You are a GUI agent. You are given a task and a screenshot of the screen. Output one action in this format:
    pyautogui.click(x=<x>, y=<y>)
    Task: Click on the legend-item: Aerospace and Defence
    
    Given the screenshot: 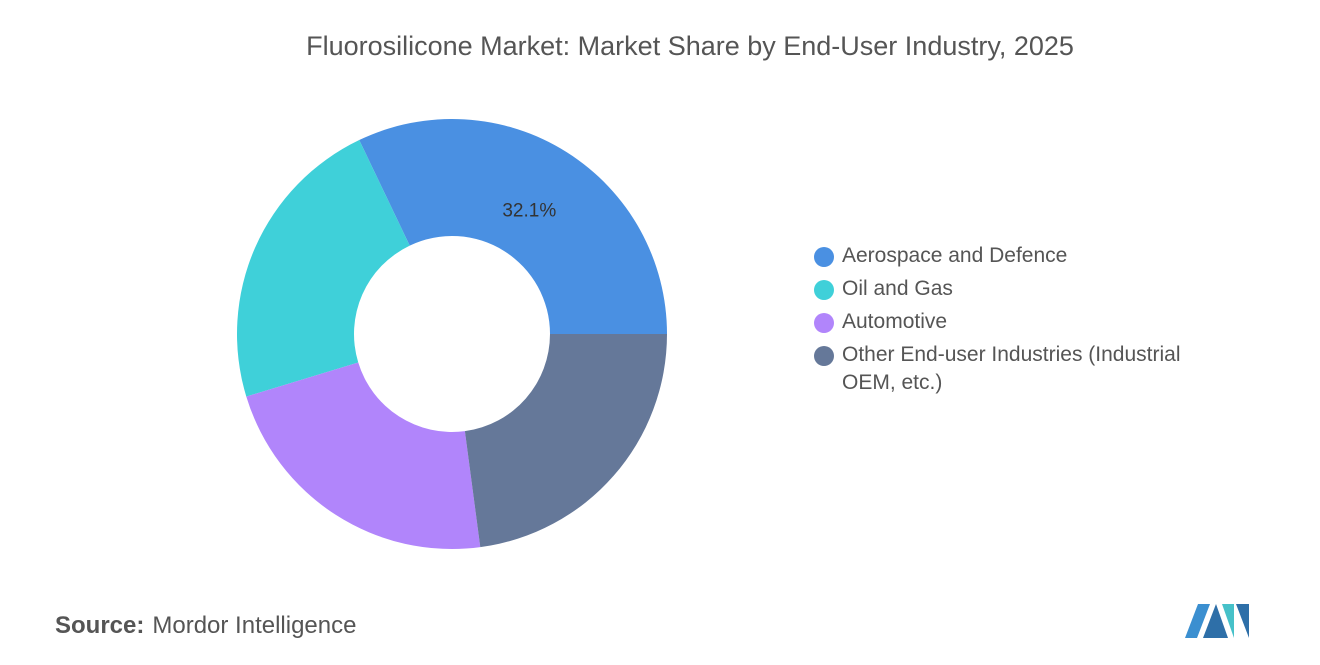 What is the action you would take?
    pyautogui.click(x=1012, y=256)
    